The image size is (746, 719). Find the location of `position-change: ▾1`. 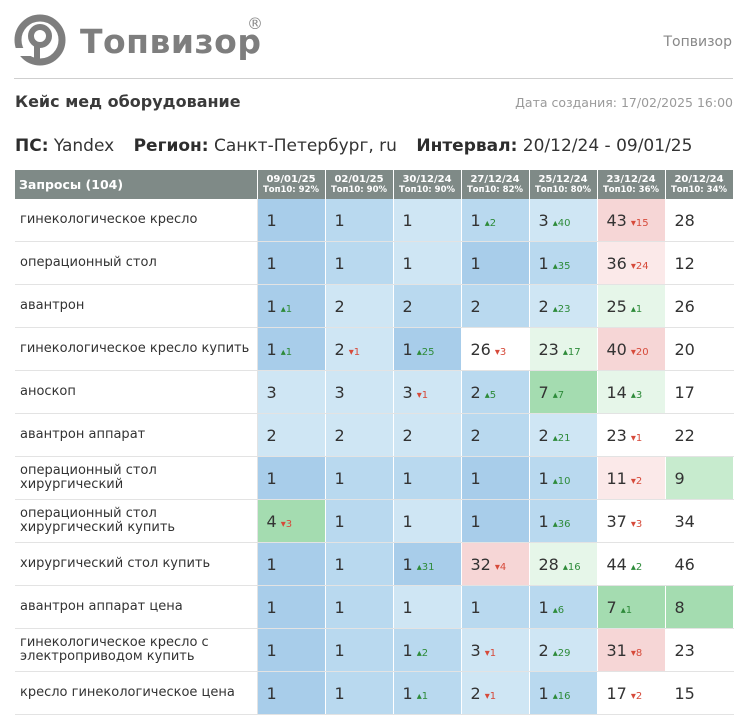

position-change: ▾1 is located at coordinates (490, 653).